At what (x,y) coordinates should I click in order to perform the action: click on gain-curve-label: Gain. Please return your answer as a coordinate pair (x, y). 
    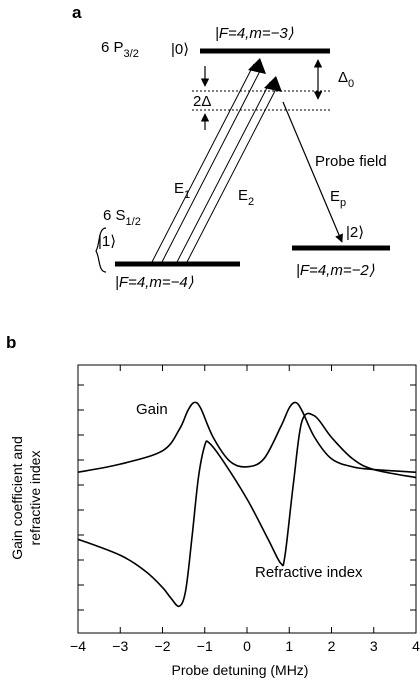
    Looking at the image, I should click on (152, 409).